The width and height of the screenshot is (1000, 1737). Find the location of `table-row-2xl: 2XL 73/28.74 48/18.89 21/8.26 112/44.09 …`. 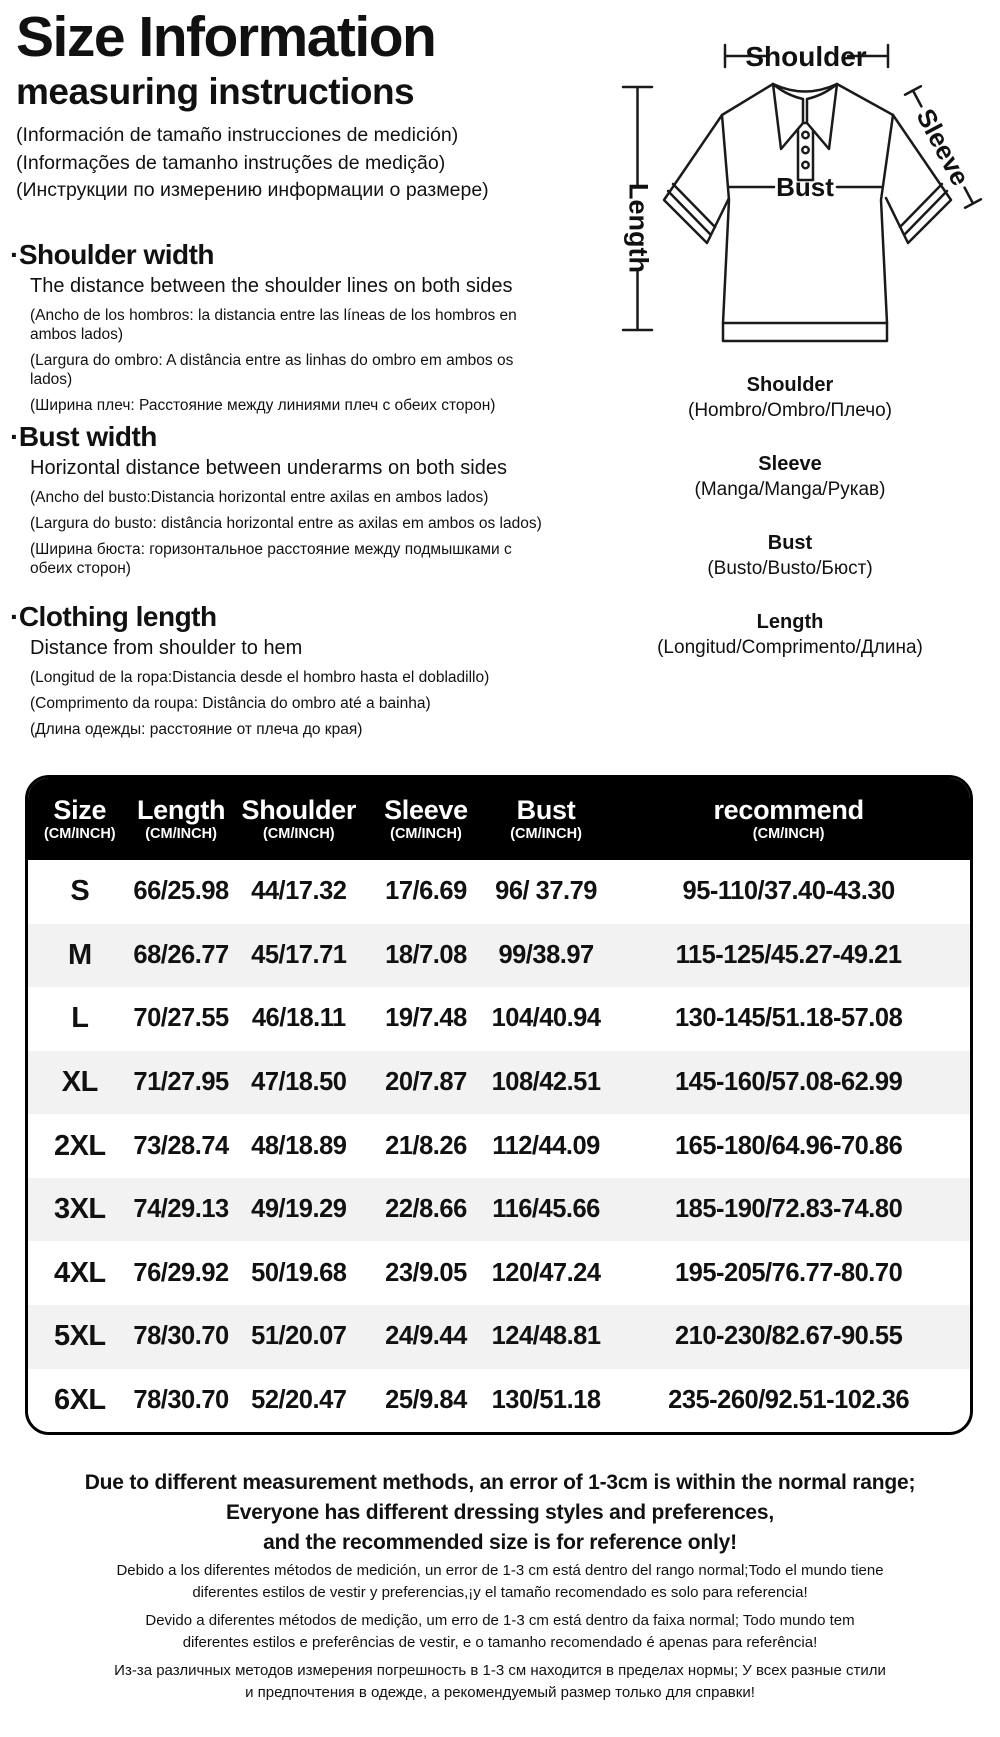

table-row-2xl: 2XL 73/28.74 48/18.89 21/8.26 112/44.09 … is located at coordinates (499, 1146).